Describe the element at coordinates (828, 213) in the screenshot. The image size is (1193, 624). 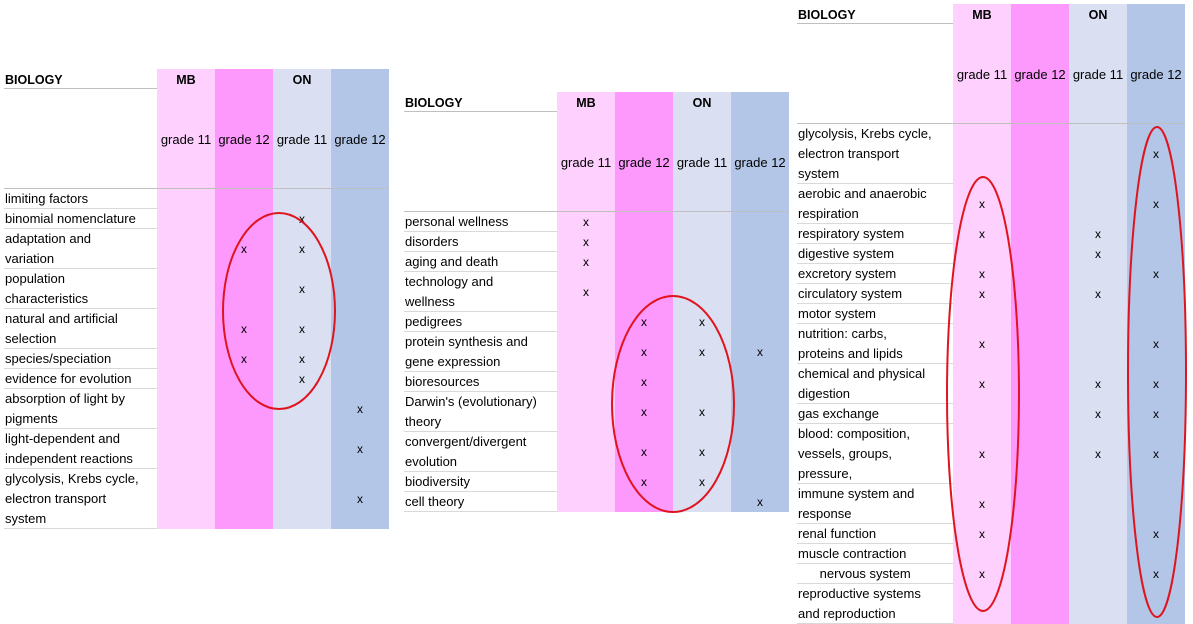
I see `row-label: respiration` at that location.